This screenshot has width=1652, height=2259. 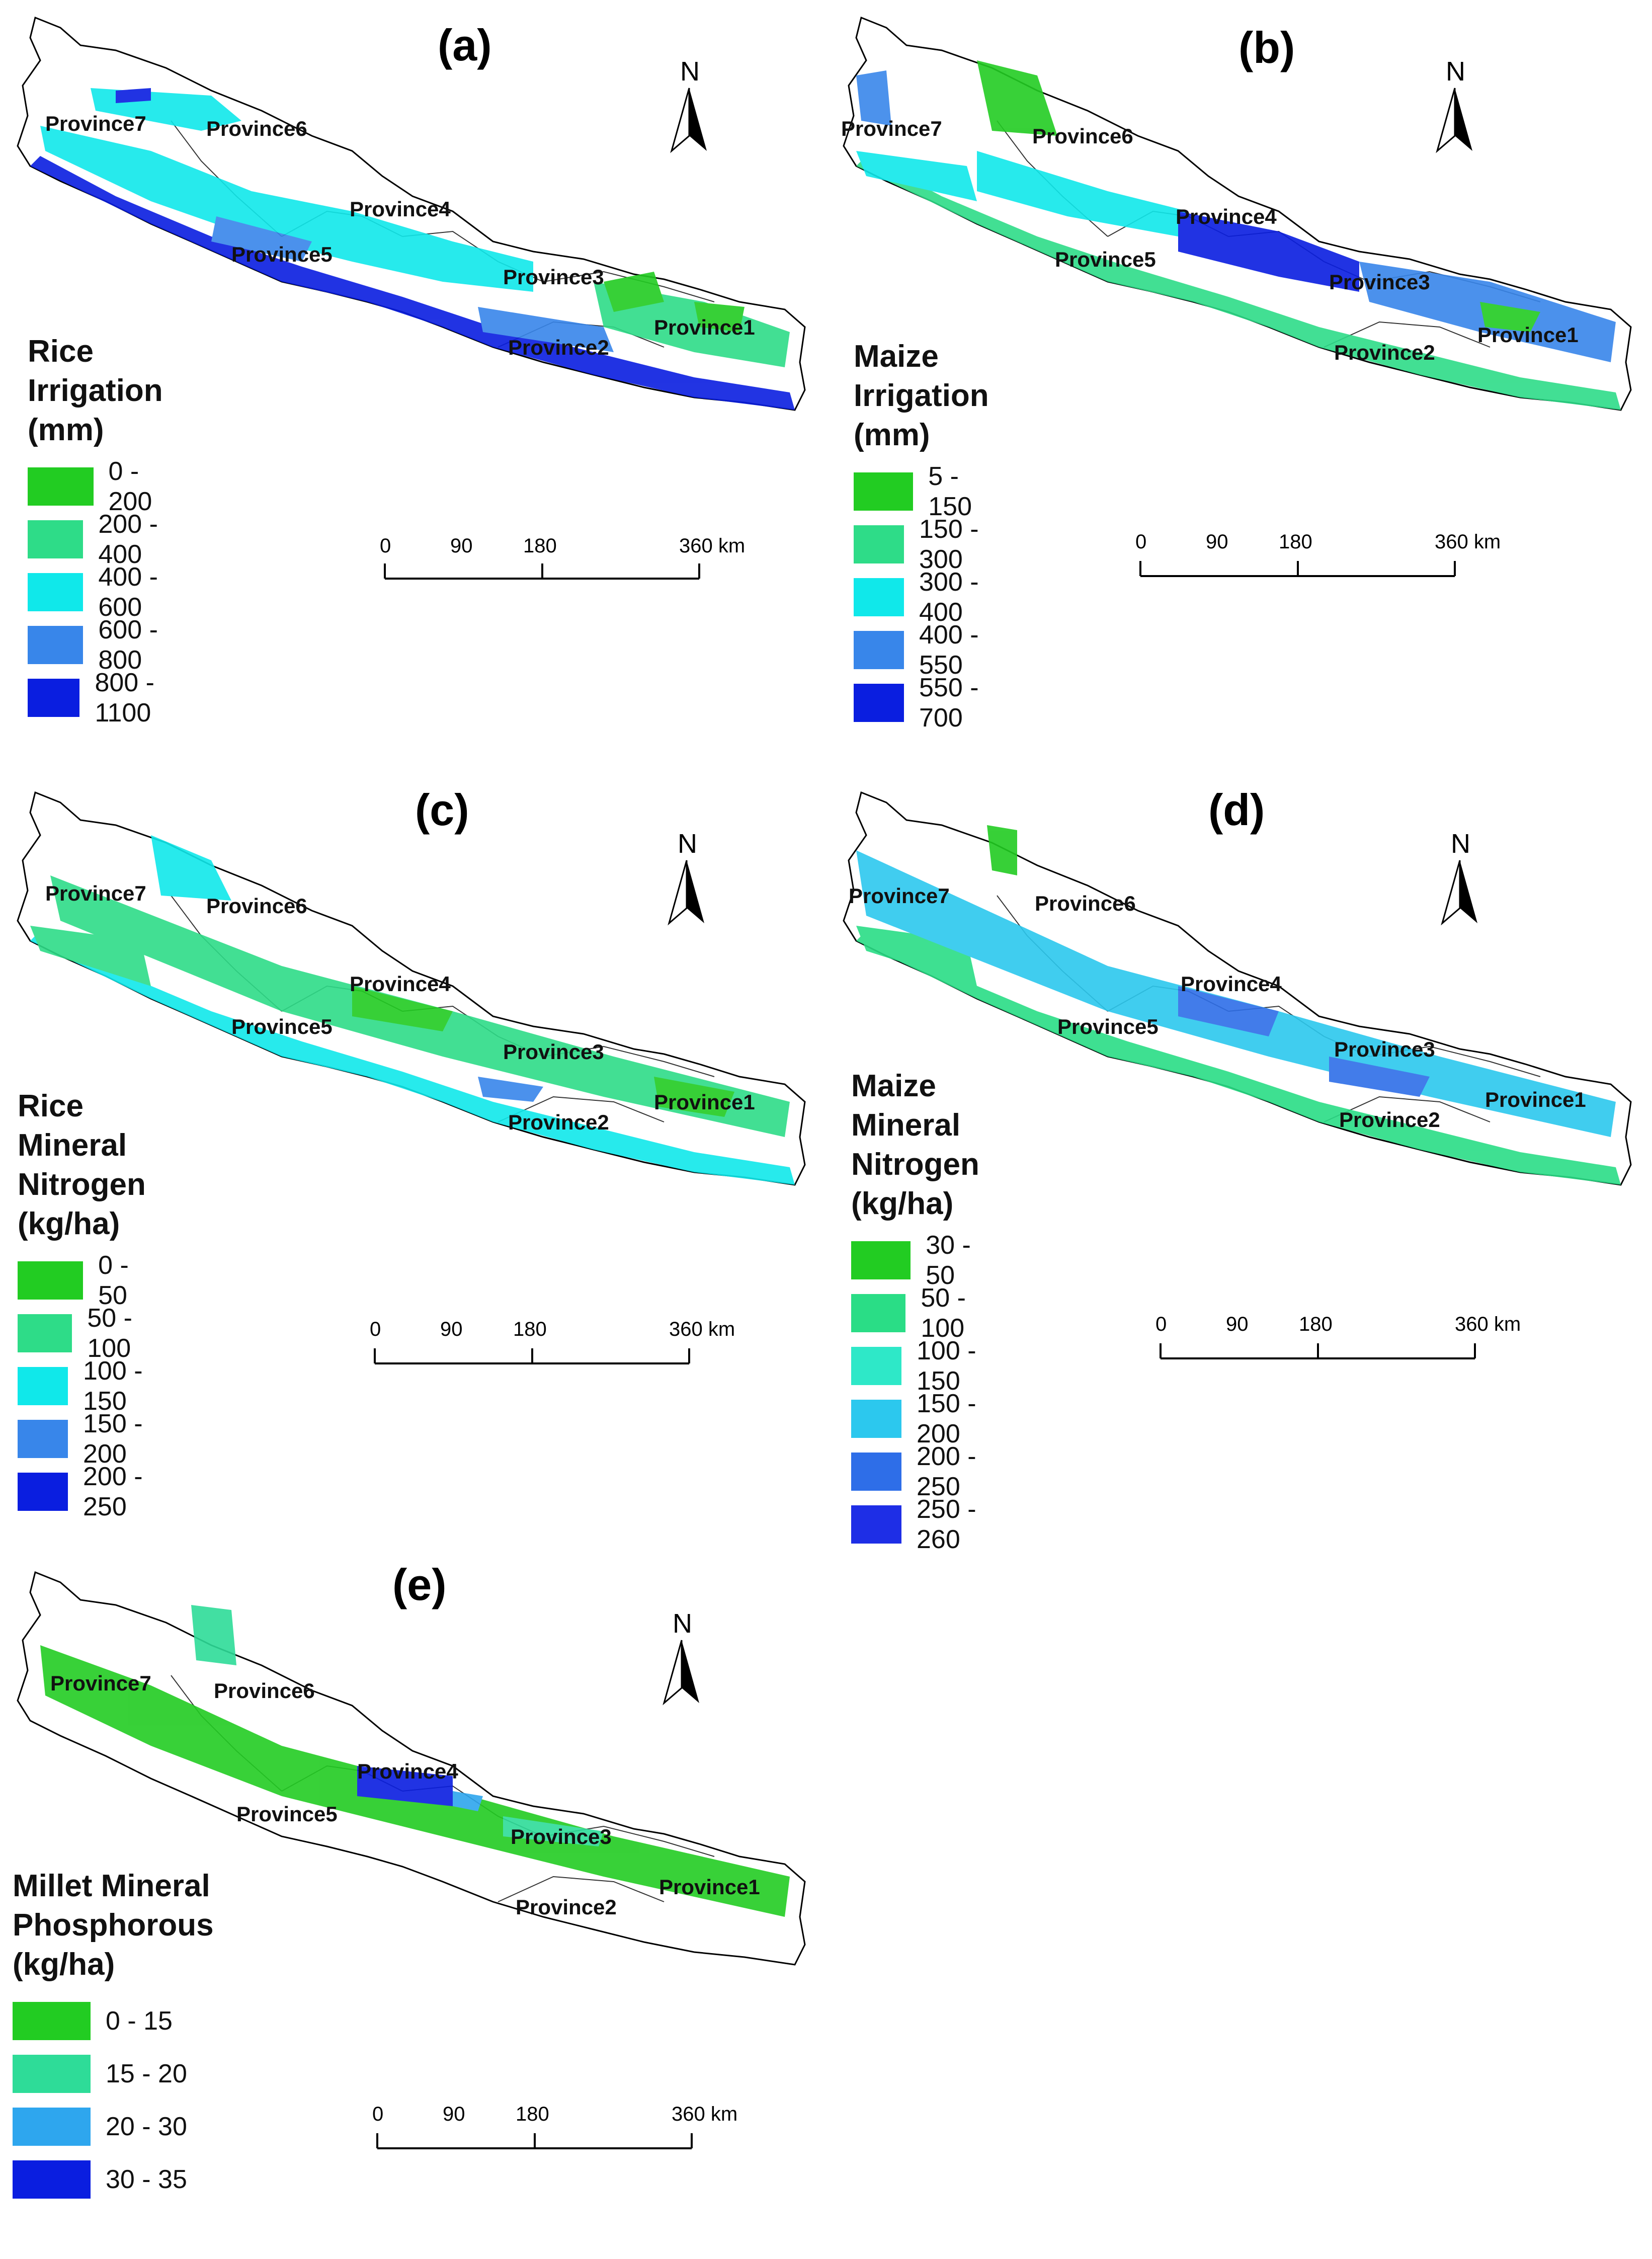 What do you see at coordinates (124, 698) in the screenshot?
I see `legend-label: 800 - 1100` at bounding box center [124, 698].